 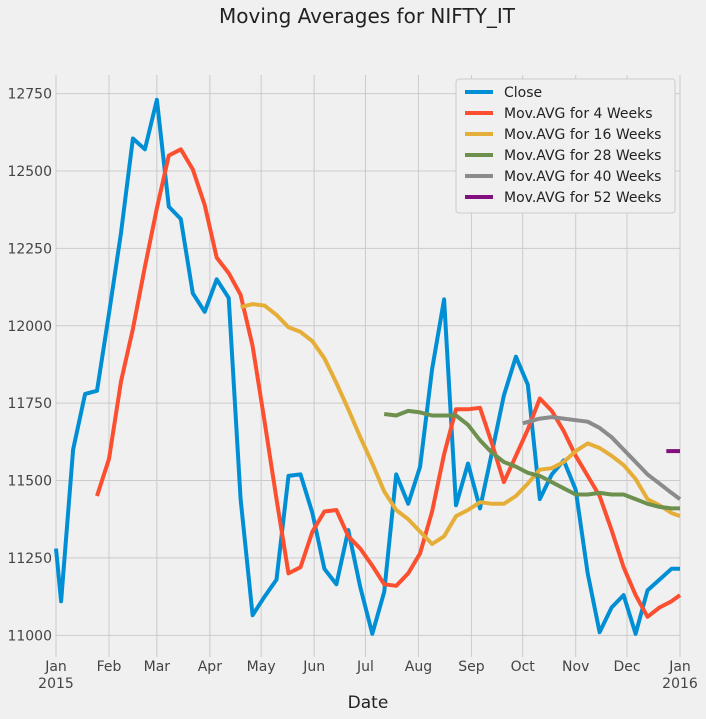 I want to click on y-tick-label: 12250, so click(x=29, y=249).